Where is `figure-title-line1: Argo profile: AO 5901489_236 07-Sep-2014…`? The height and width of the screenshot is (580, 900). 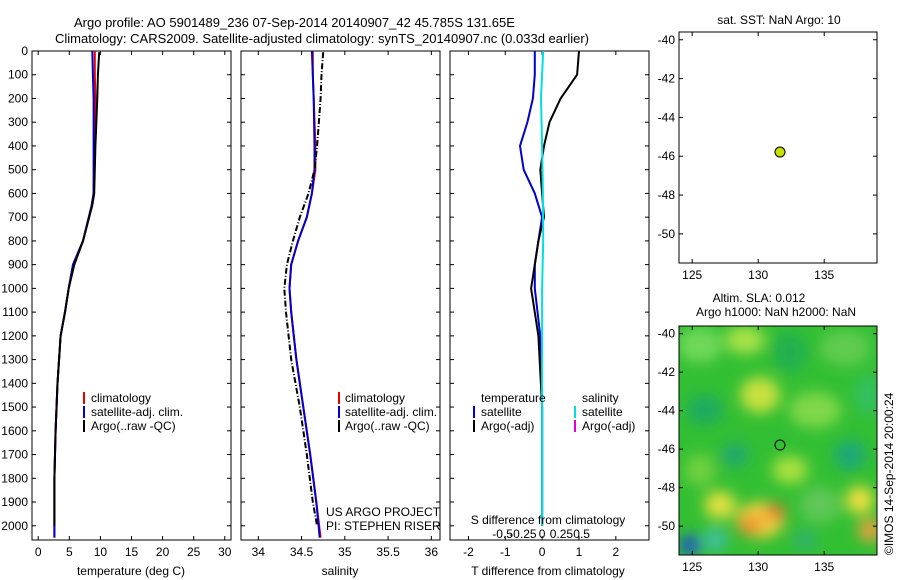 figure-title-line1: Argo profile: AO 5901489_236 07-Sep-2014… is located at coordinates (294, 22).